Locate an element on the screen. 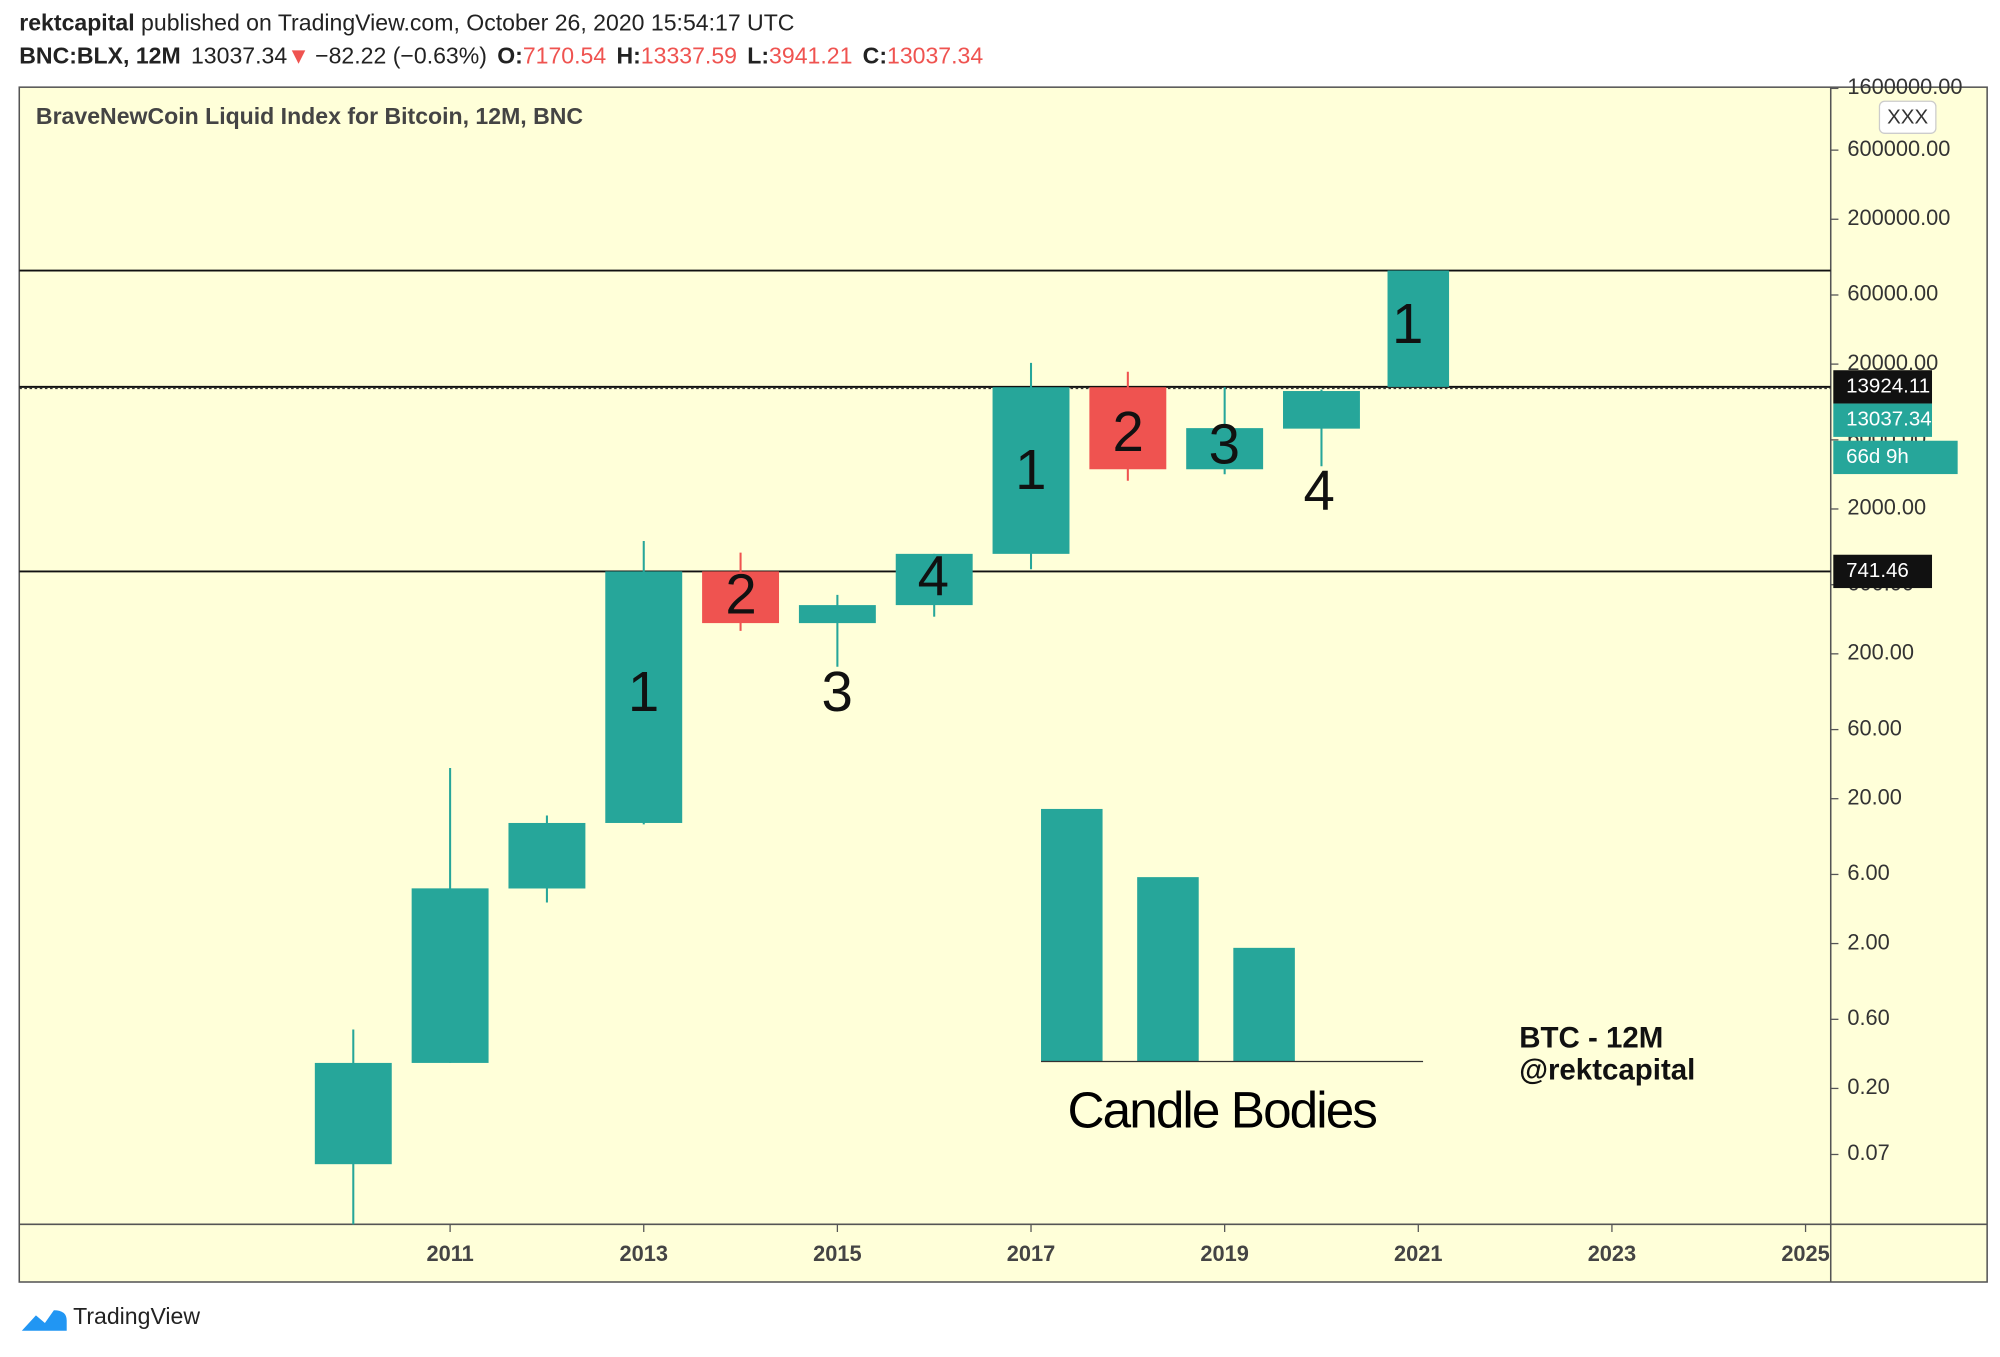 This screenshot has height=1357, width=2000. y-tick-label: 20.00 is located at coordinates (1874, 796).